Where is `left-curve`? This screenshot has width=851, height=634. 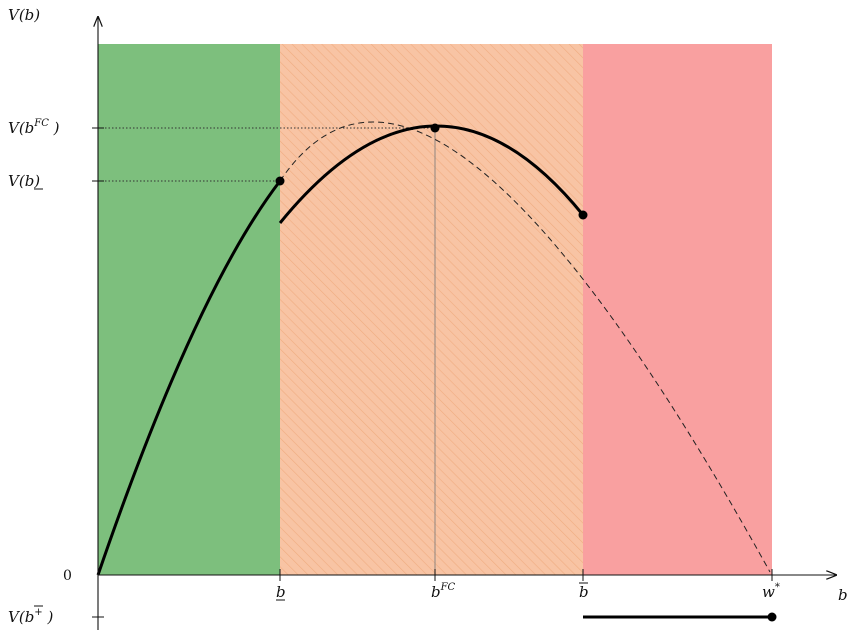
left-curve is located at coordinates (189, 378).